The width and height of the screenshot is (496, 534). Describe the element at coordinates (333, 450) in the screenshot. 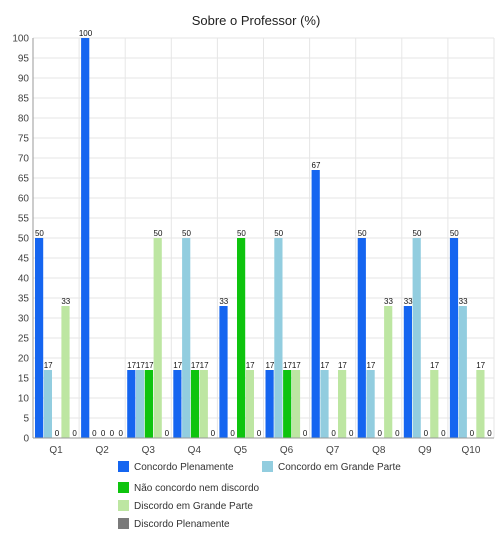

I see `x-tick-label: Q7` at that location.